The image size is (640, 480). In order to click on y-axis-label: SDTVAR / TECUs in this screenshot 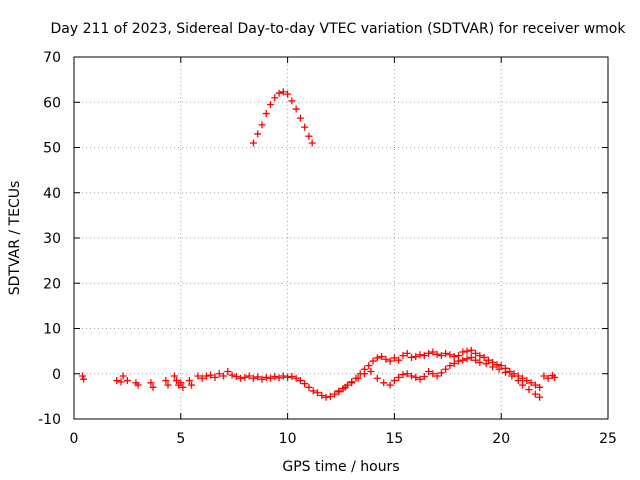, I will do `click(15, 238)`.